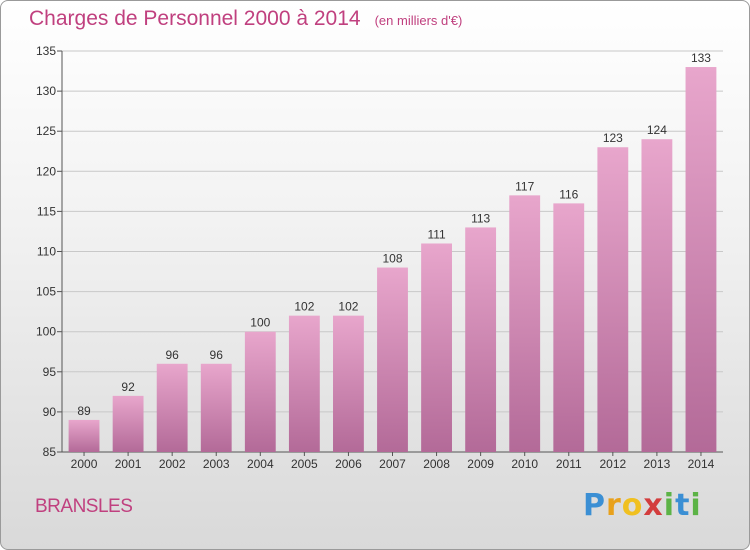 This screenshot has width=750, height=550. I want to click on place-name: BRANSLES, so click(84, 506).